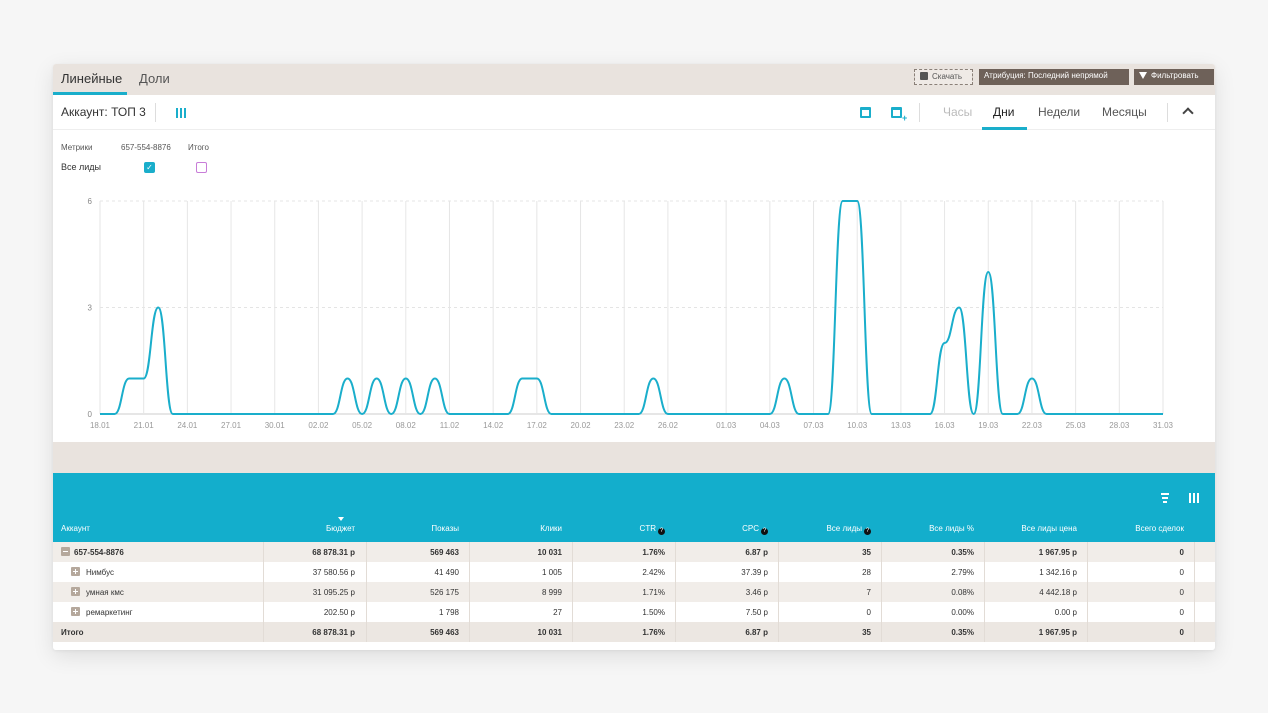 This screenshot has width=1268, height=713. What do you see at coordinates (187, 425) in the screenshot?
I see `x-tick-label: 24.01` at bounding box center [187, 425].